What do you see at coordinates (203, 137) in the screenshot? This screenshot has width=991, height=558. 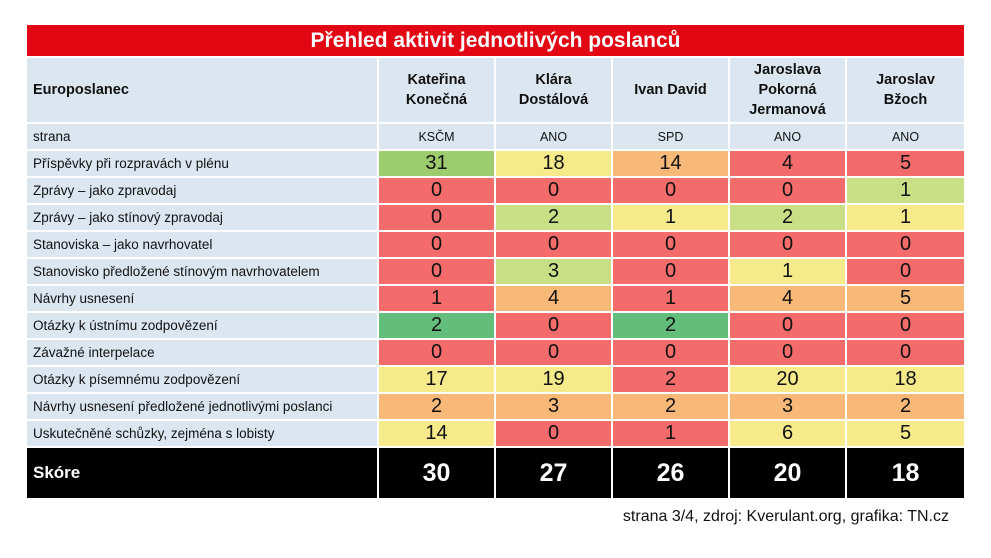 I see `party-label: strana` at bounding box center [203, 137].